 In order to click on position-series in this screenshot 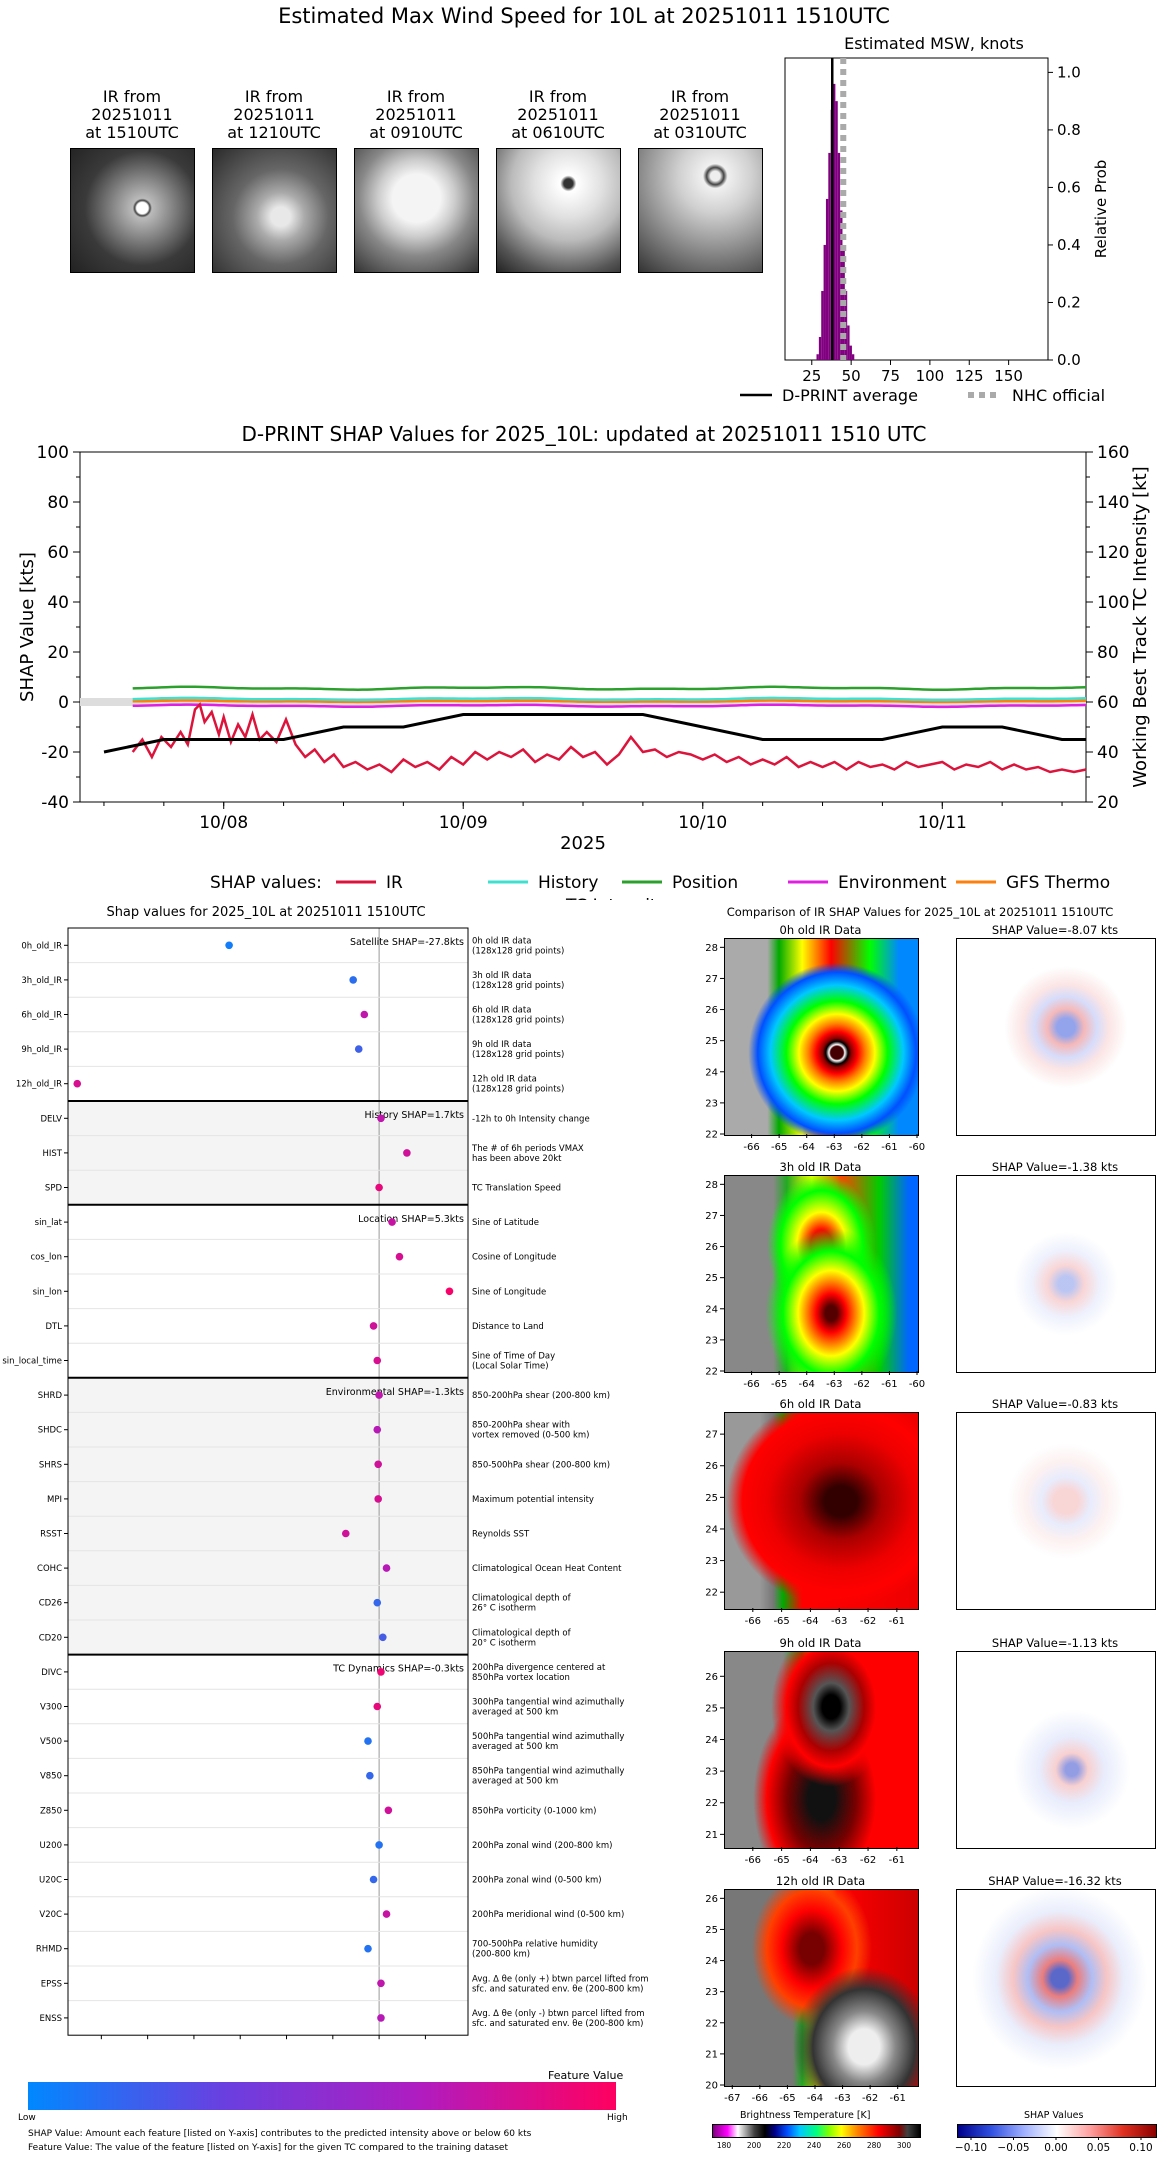, I will do `click(609, 688)`.